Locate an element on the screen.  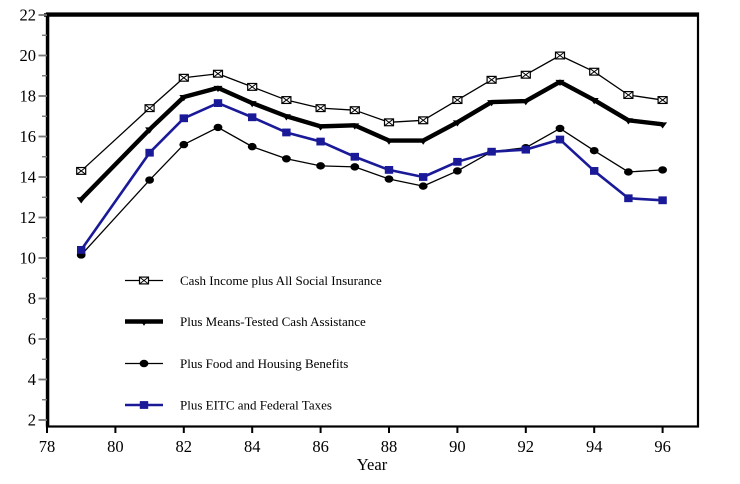
y-axis-tick-label: 6 is located at coordinates (32, 339).